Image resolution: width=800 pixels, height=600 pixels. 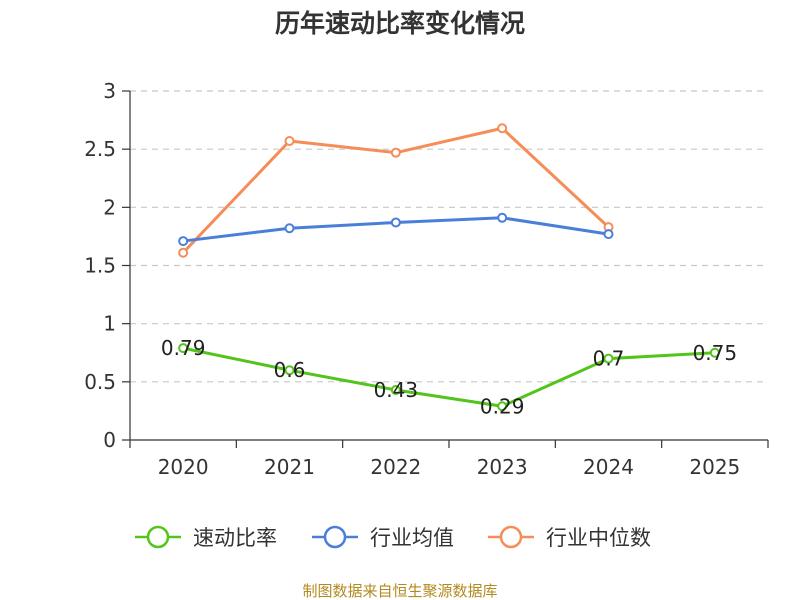 I want to click on y-tick-label: 2.5, so click(x=100, y=149).